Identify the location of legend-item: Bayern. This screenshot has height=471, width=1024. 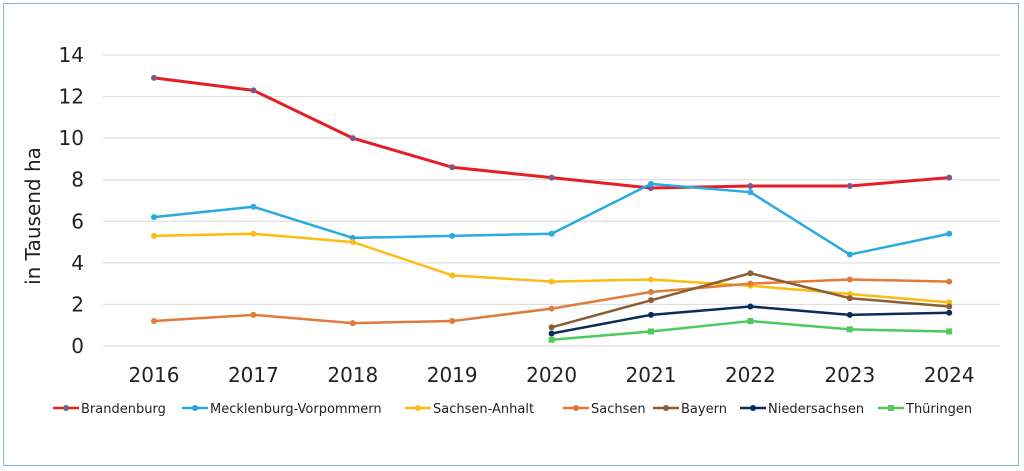
(690, 409).